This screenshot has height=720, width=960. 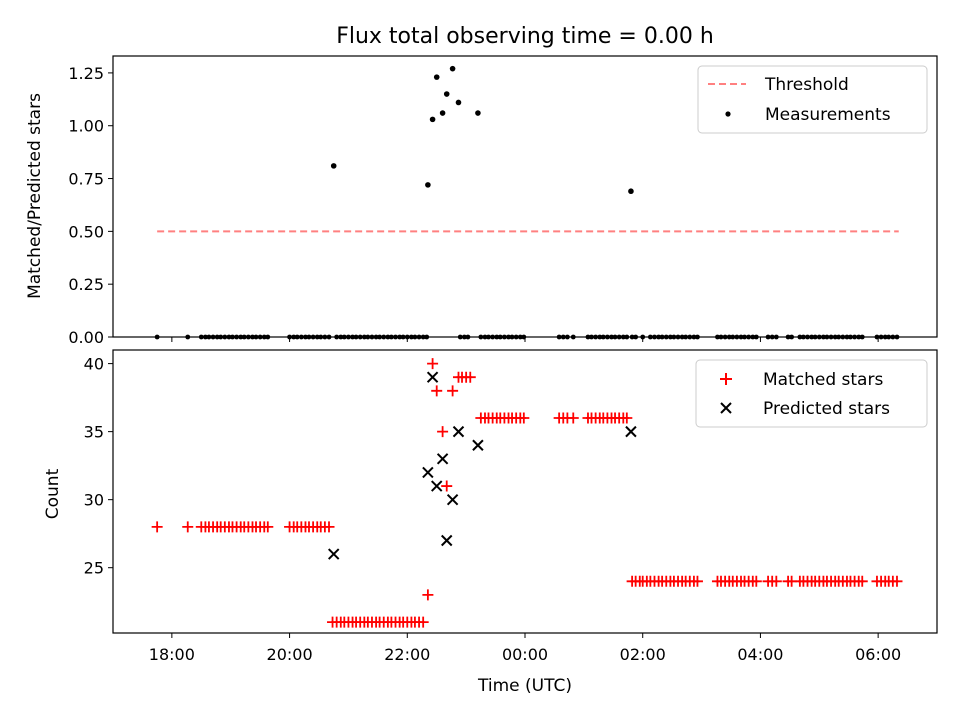 I want to click on bottom-y-tick-label: 30, so click(x=94, y=500).